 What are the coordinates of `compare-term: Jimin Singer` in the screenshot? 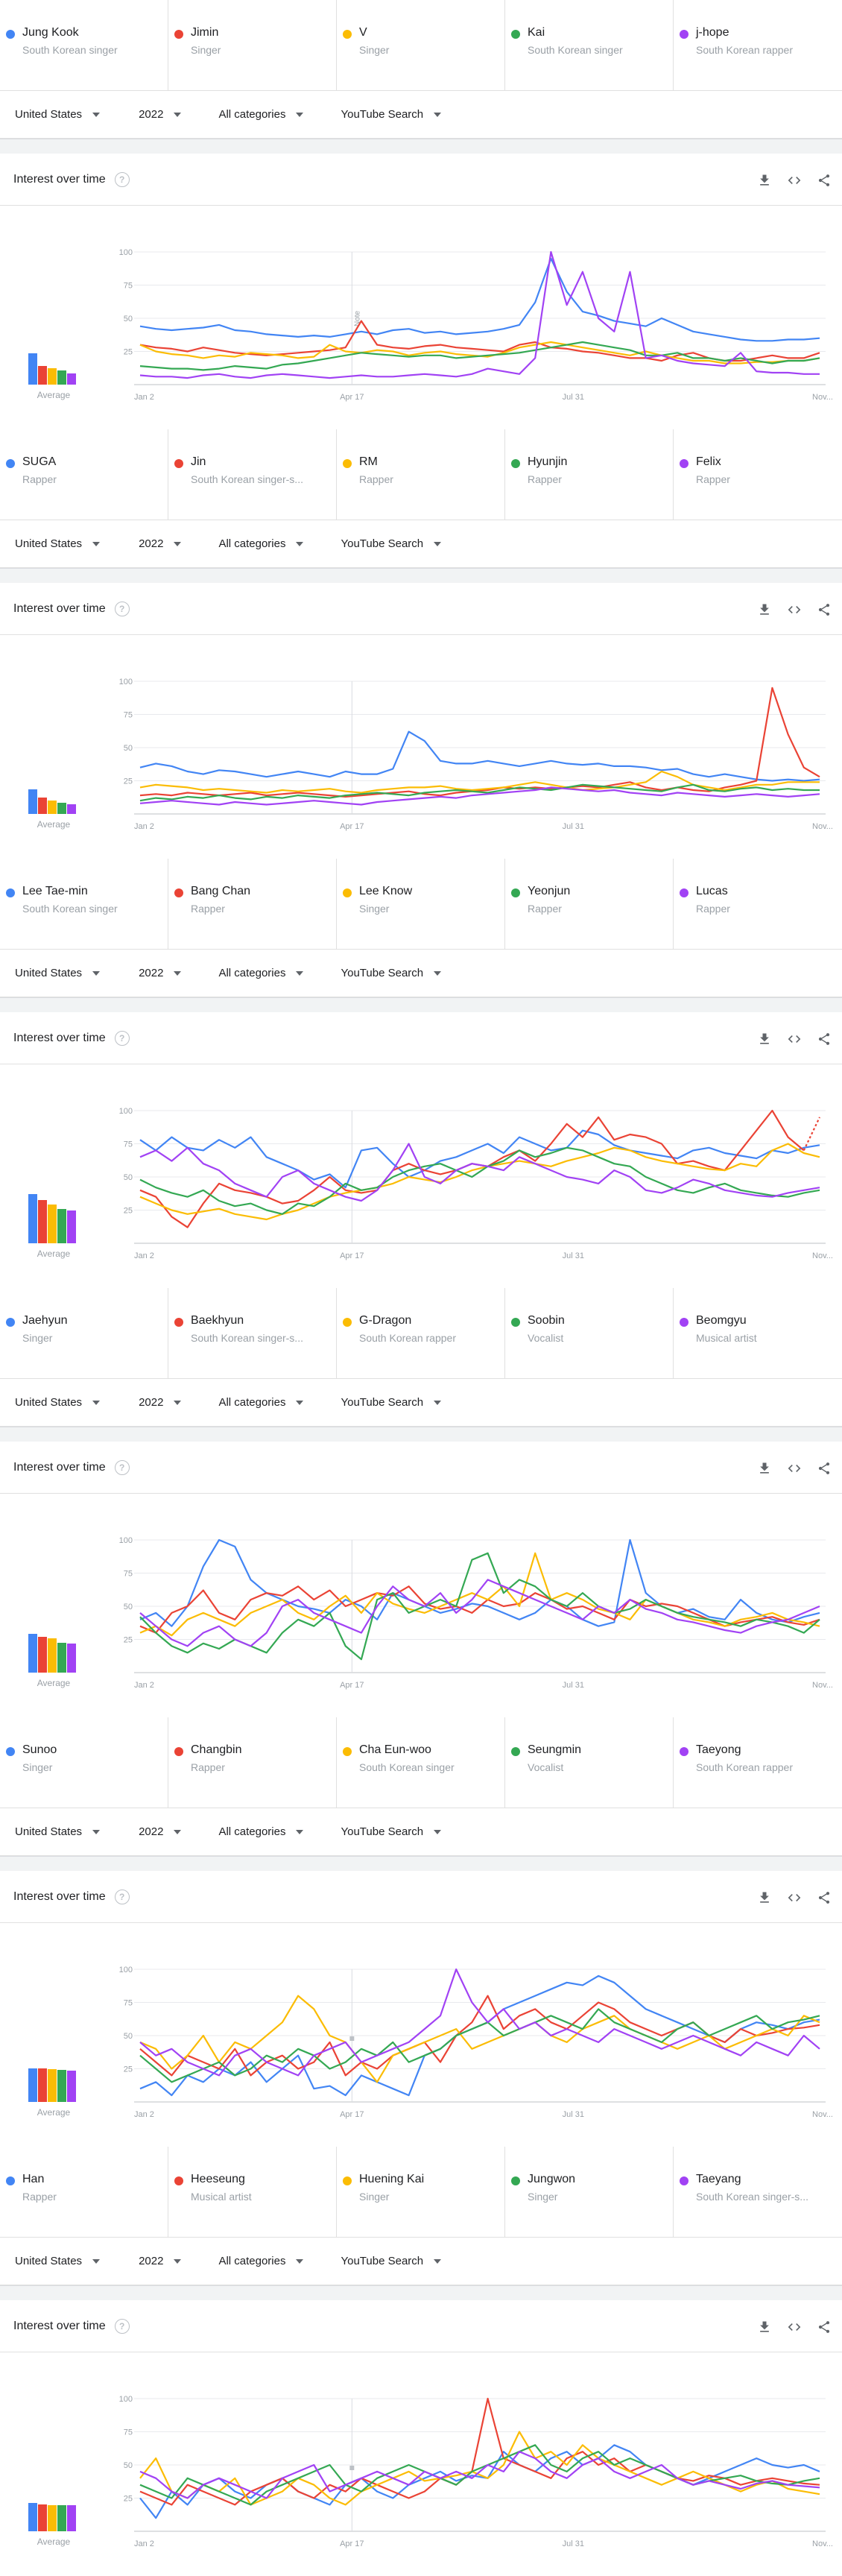 It's located at (252, 45).